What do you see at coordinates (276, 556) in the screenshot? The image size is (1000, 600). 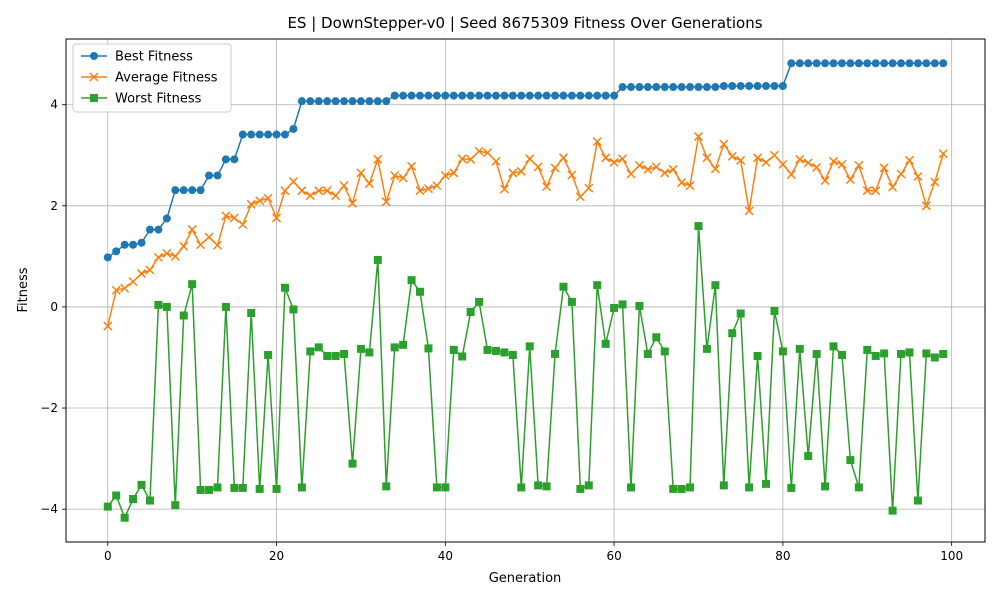 I see `x-tick-label: 20` at bounding box center [276, 556].